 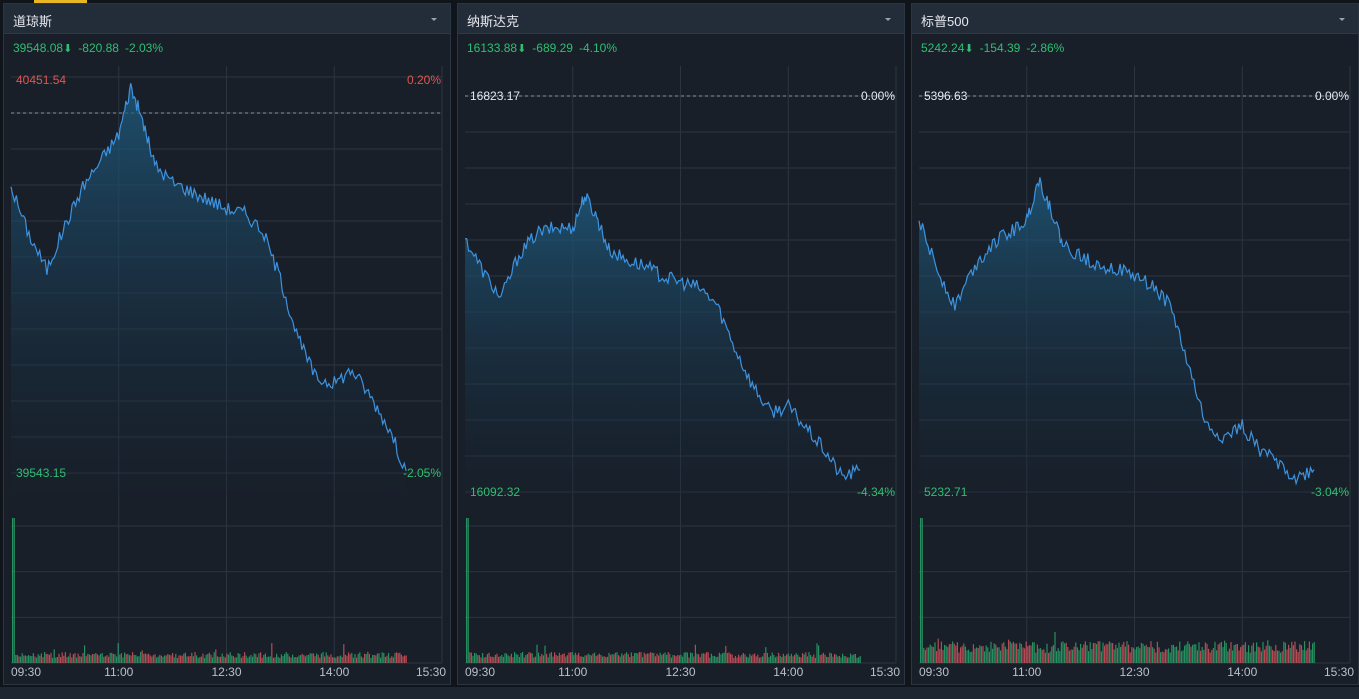 What do you see at coordinates (41, 80) in the screenshot?
I see `high-price-label: 40451.54` at bounding box center [41, 80].